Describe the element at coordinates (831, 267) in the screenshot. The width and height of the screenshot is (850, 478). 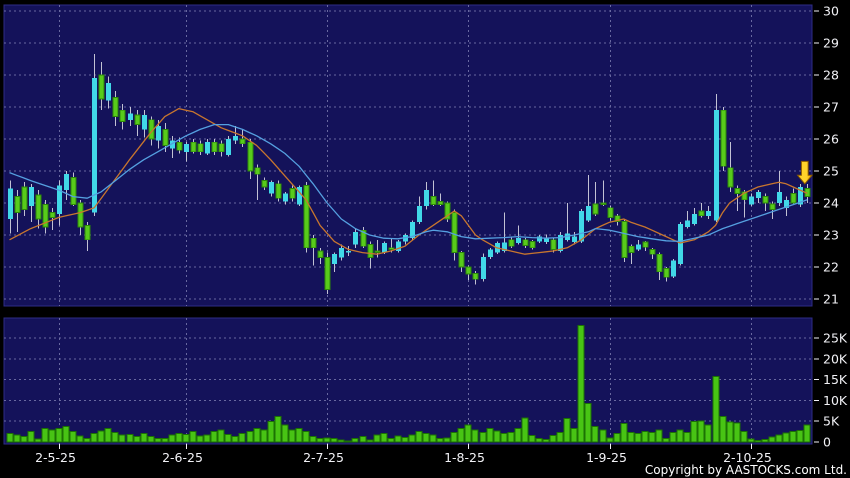
I see `price-axis-label: 22` at that location.